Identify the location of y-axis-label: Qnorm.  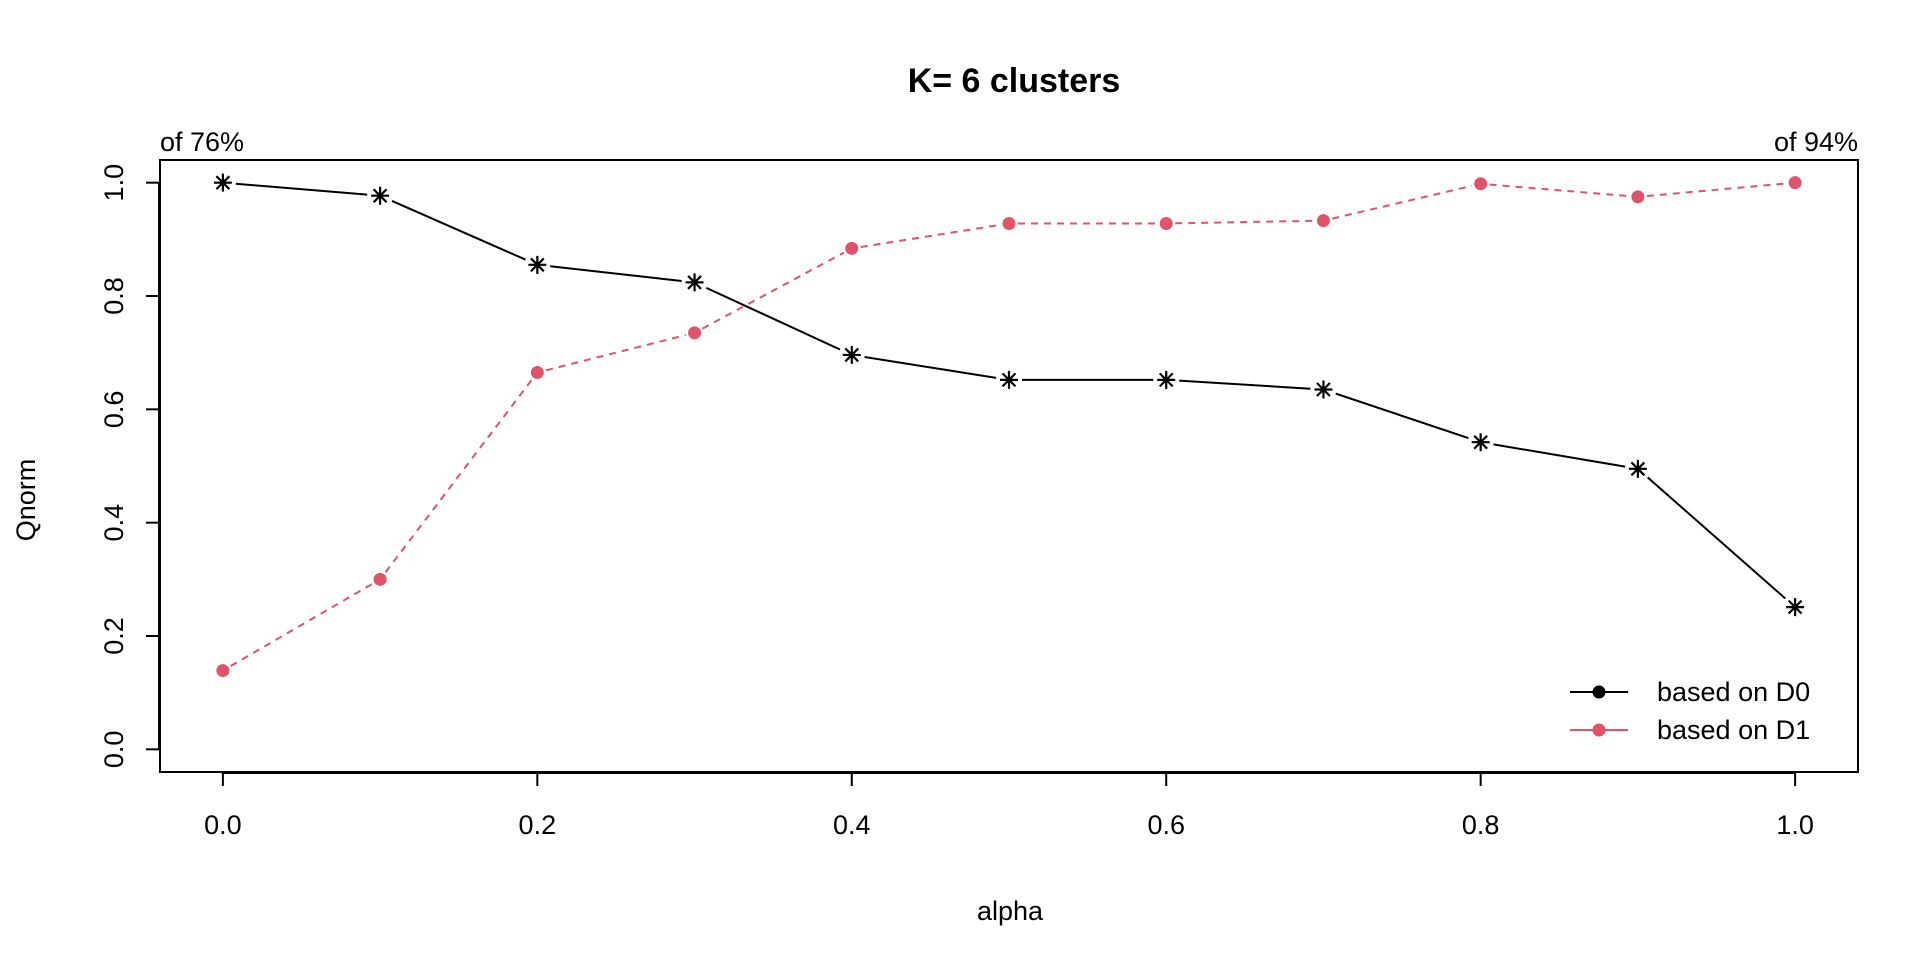
(26, 500).